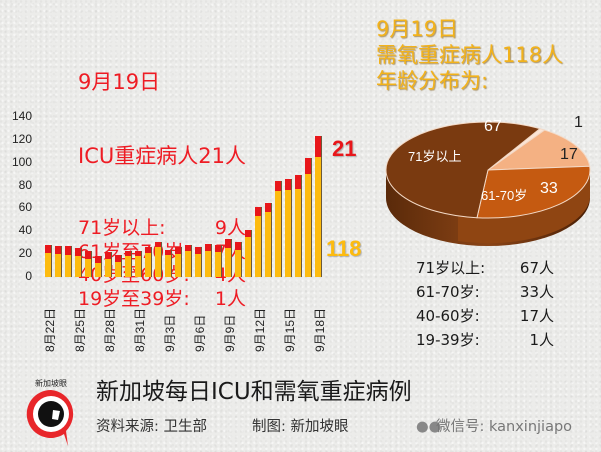 This screenshot has height=452, width=601. I want to click on distribution-row: 61-70岁: 33人, so click(485, 292).